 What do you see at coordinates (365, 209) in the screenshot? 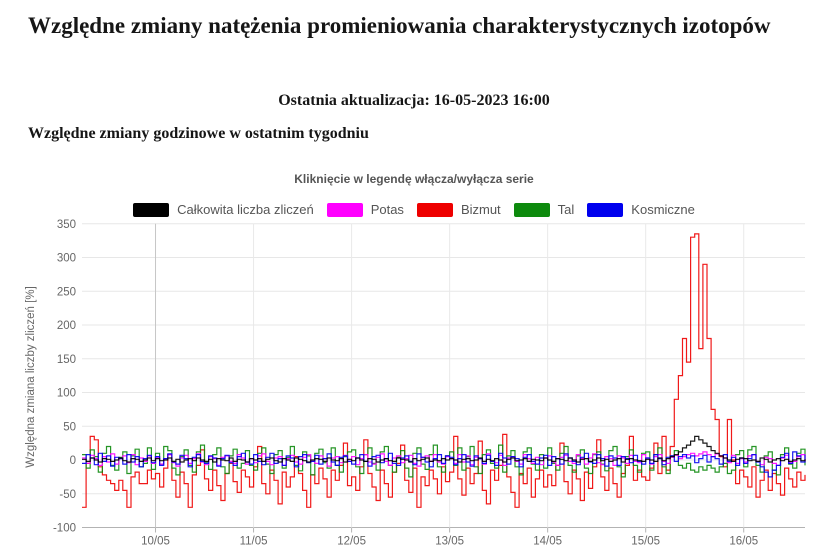
I see `legend-item-1: Potas` at bounding box center [365, 209].